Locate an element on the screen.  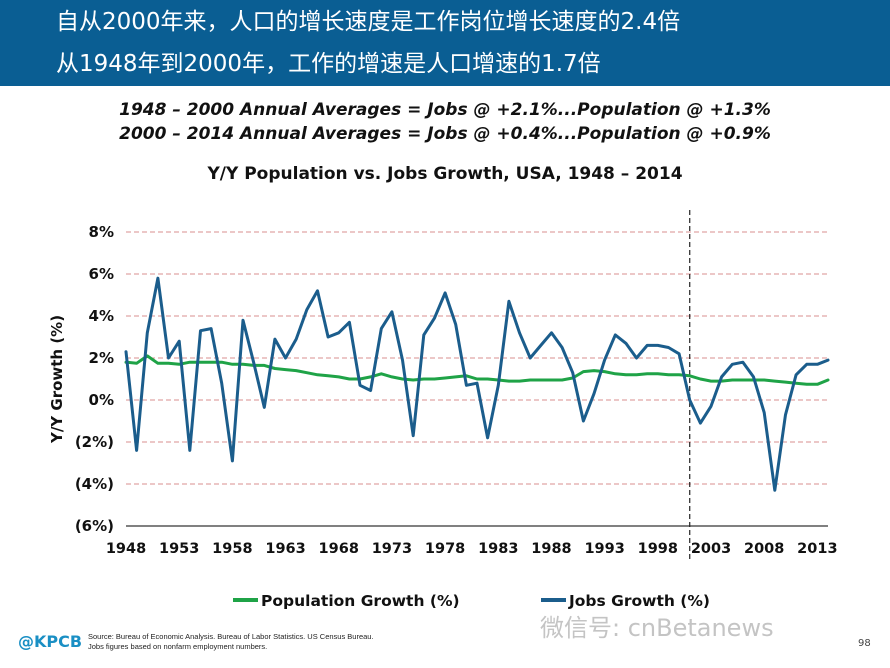
x-tick-label: 1993 is located at coordinates (604, 549).